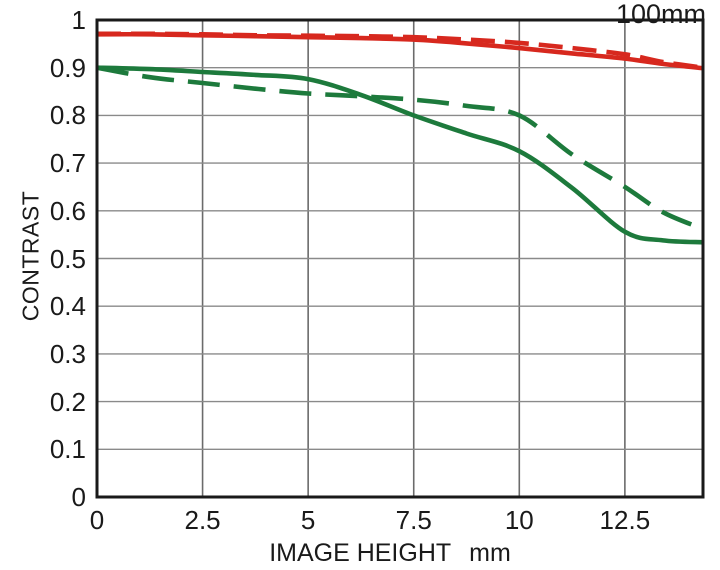  What do you see at coordinates (625, 520) in the screenshot?
I see `x-tick-label: 12.5` at bounding box center [625, 520].